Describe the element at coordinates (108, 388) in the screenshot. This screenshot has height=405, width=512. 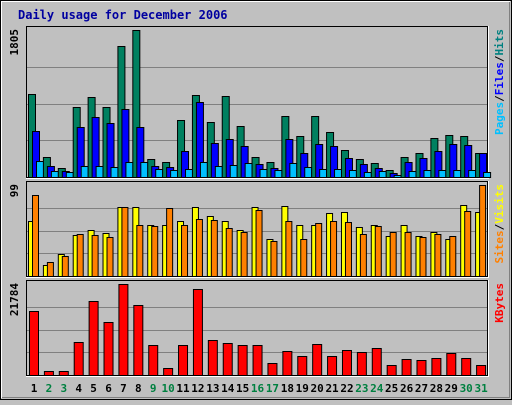
I see `x-tick-label-day-6: 6` at that location.